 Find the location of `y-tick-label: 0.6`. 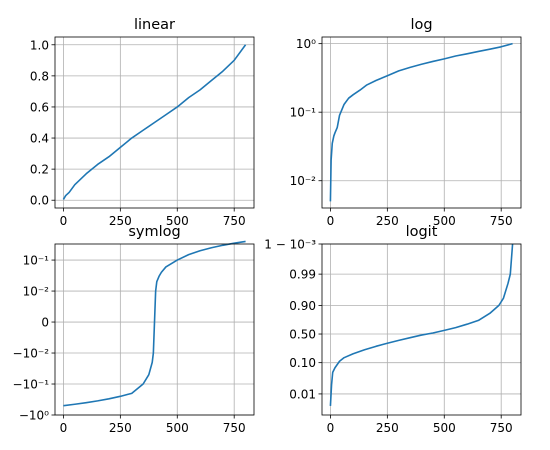

y-tick-label: 0.6 is located at coordinates (39, 107).